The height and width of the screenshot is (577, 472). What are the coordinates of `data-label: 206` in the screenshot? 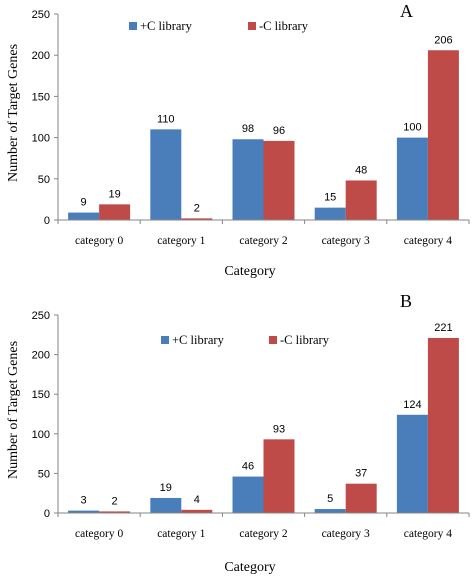 It's located at (443, 40).